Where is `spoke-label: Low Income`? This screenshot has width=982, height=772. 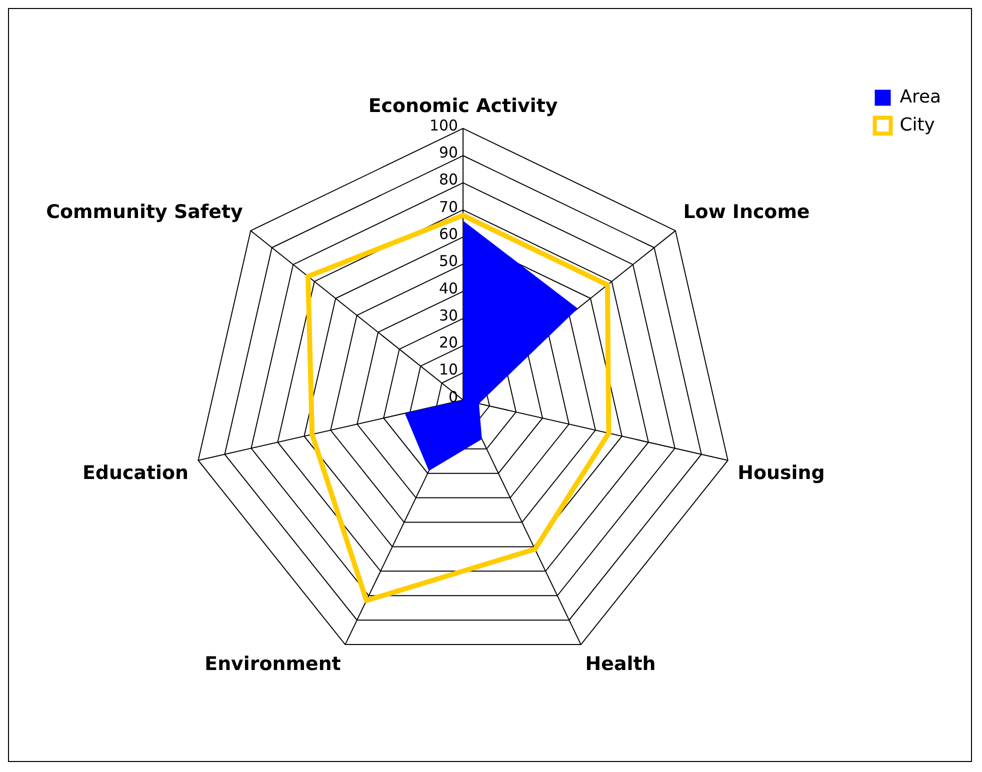
spoke-label: Low Income is located at coordinates (746, 212).